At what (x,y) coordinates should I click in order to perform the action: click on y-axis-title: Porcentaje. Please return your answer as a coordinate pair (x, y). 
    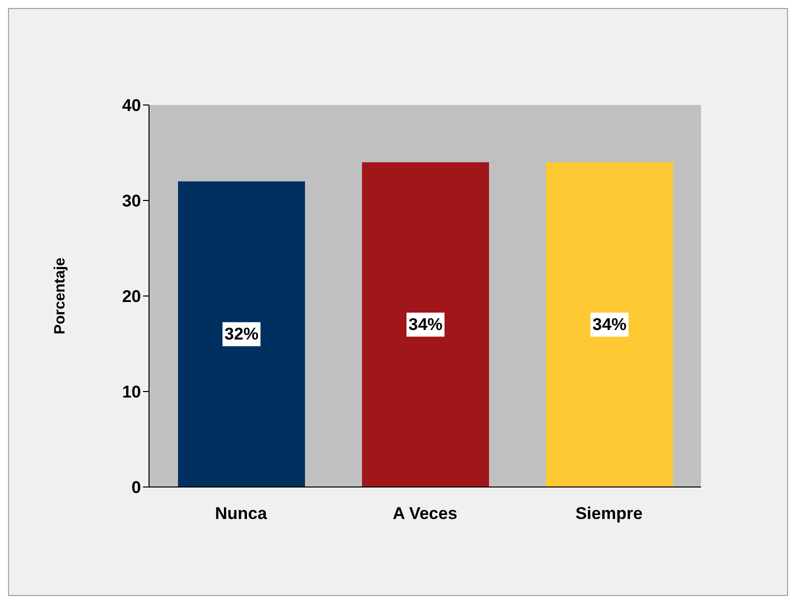
    Looking at the image, I should click on (59, 296).